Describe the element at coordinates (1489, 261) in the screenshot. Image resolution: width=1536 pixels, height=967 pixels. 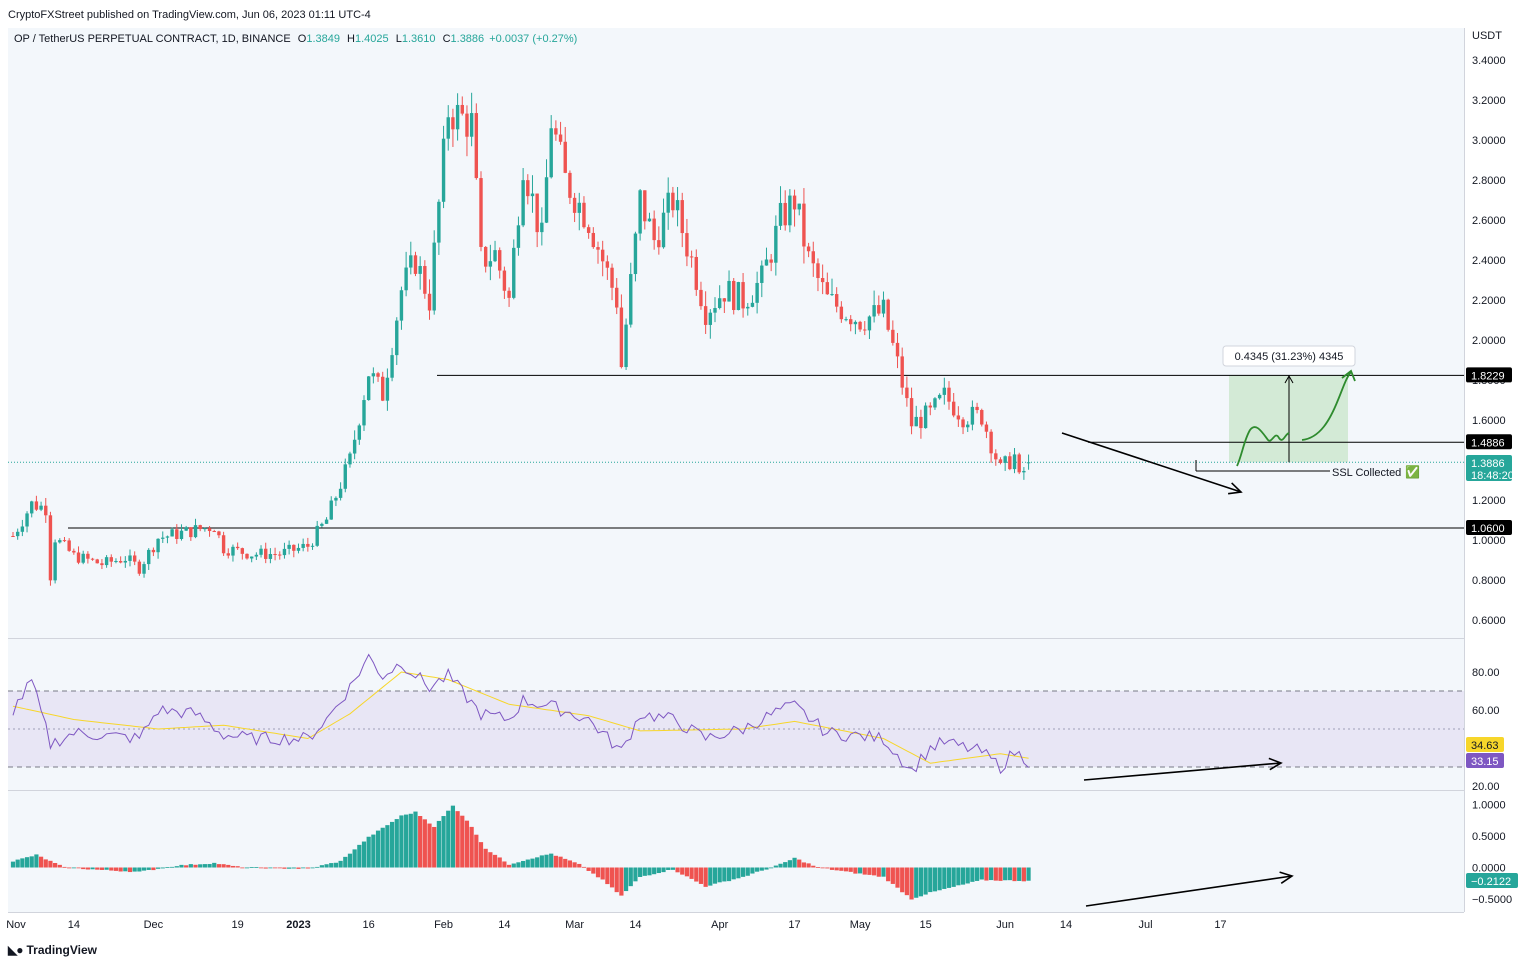
I see `price-tick-label: 2.4000` at that location.